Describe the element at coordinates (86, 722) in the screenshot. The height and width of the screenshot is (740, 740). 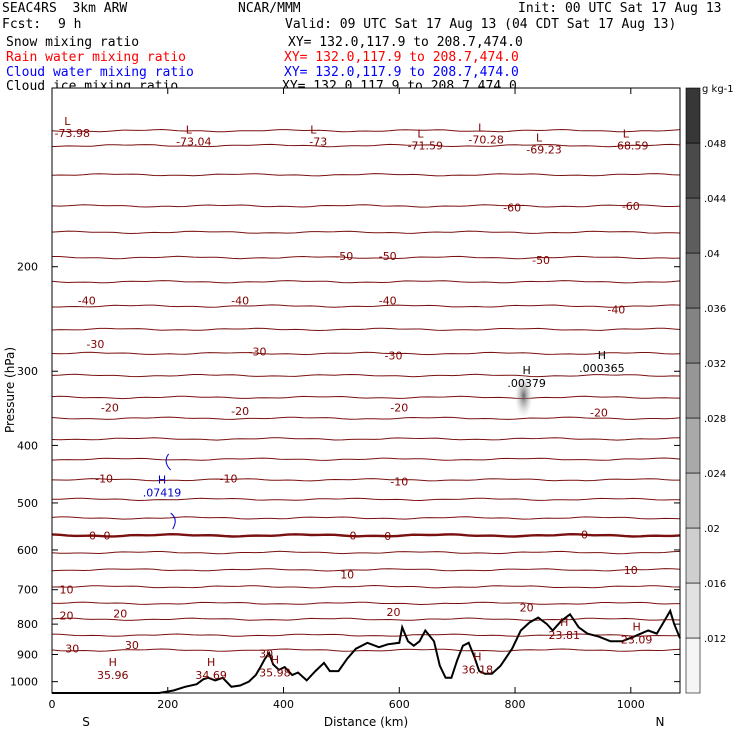
I see `x-end-label-south: S` at that location.